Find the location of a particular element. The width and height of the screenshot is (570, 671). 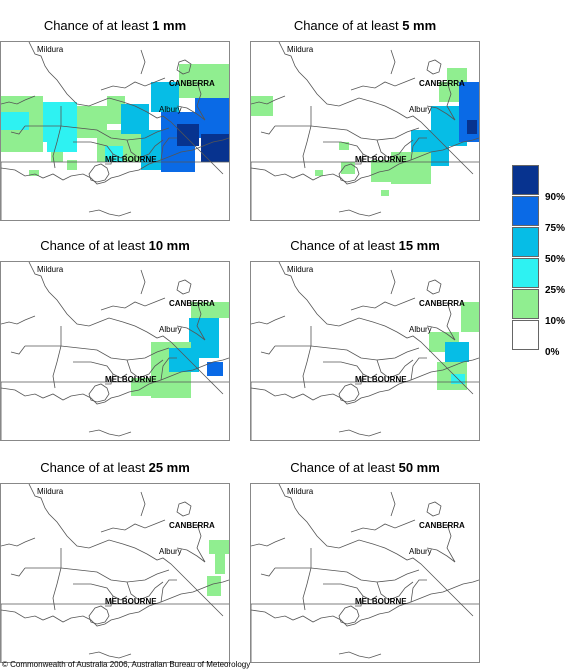

probability-legend: 90% 75% 50% 25% 10% 0% is located at coordinates (541, 265).